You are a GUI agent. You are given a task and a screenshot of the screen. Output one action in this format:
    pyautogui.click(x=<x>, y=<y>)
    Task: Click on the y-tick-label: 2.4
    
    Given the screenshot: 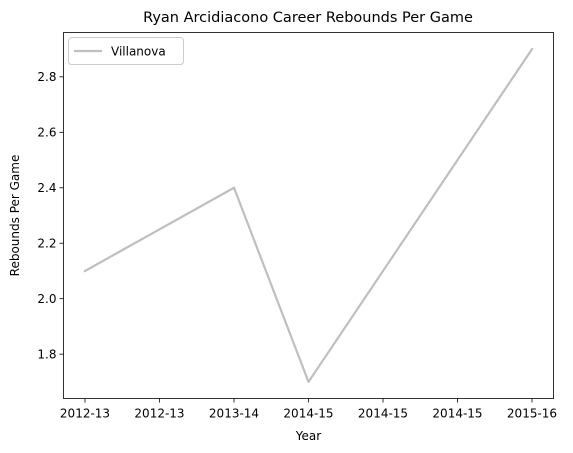 What is the action you would take?
    pyautogui.click(x=46, y=188)
    